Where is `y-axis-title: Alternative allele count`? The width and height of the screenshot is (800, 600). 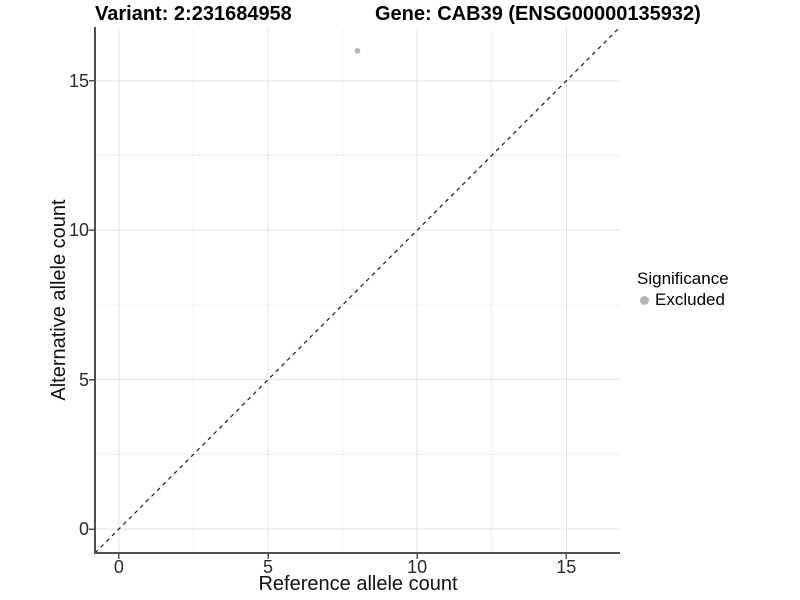
y-axis-title: Alternative allele count is located at coordinates (59, 300).